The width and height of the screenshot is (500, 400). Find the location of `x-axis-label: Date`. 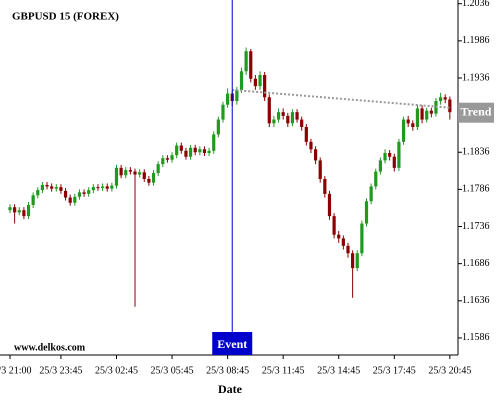

x-axis-label: Date is located at coordinates (230, 389).